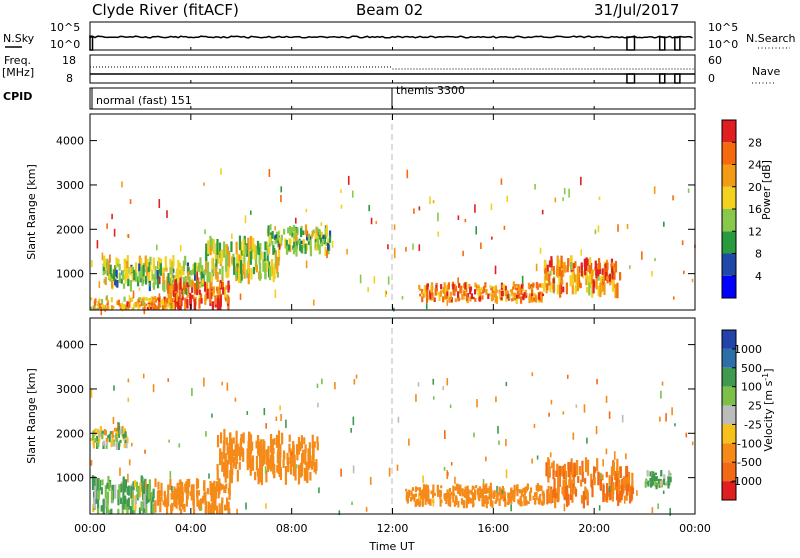 The image size is (800, 558). I want to click on power-ylabel: Slant Range [km], so click(31, 212).